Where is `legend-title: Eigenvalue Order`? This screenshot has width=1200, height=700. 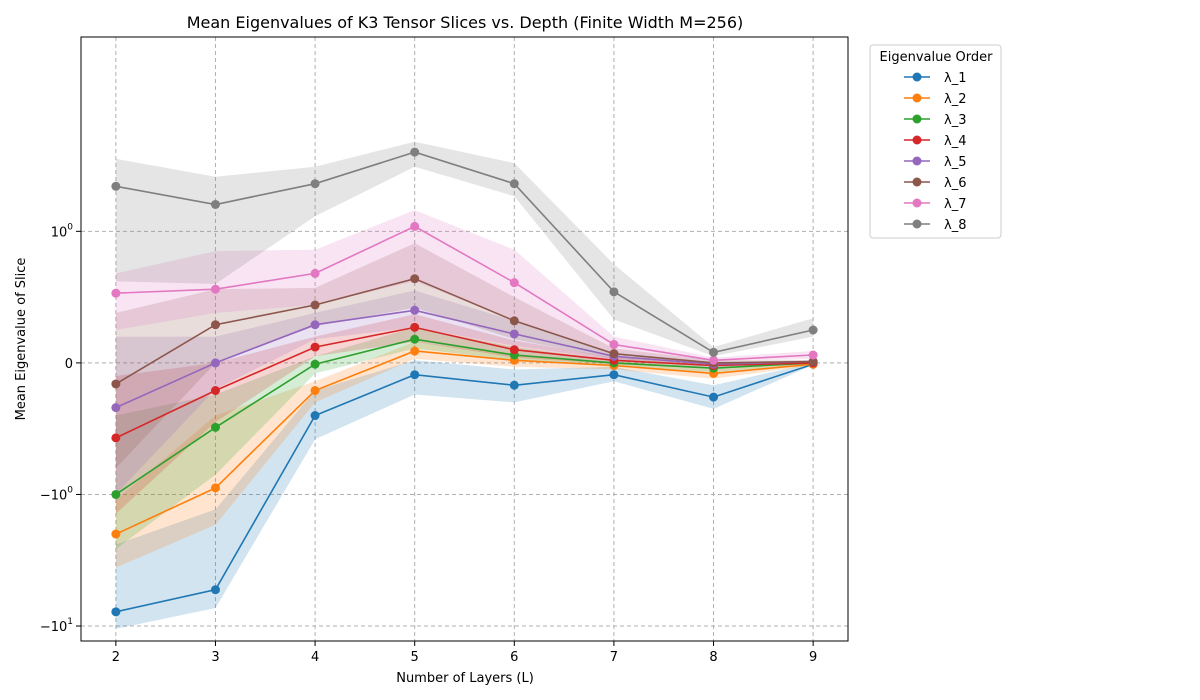 legend-title: Eigenvalue Order is located at coordinates (937, 57).